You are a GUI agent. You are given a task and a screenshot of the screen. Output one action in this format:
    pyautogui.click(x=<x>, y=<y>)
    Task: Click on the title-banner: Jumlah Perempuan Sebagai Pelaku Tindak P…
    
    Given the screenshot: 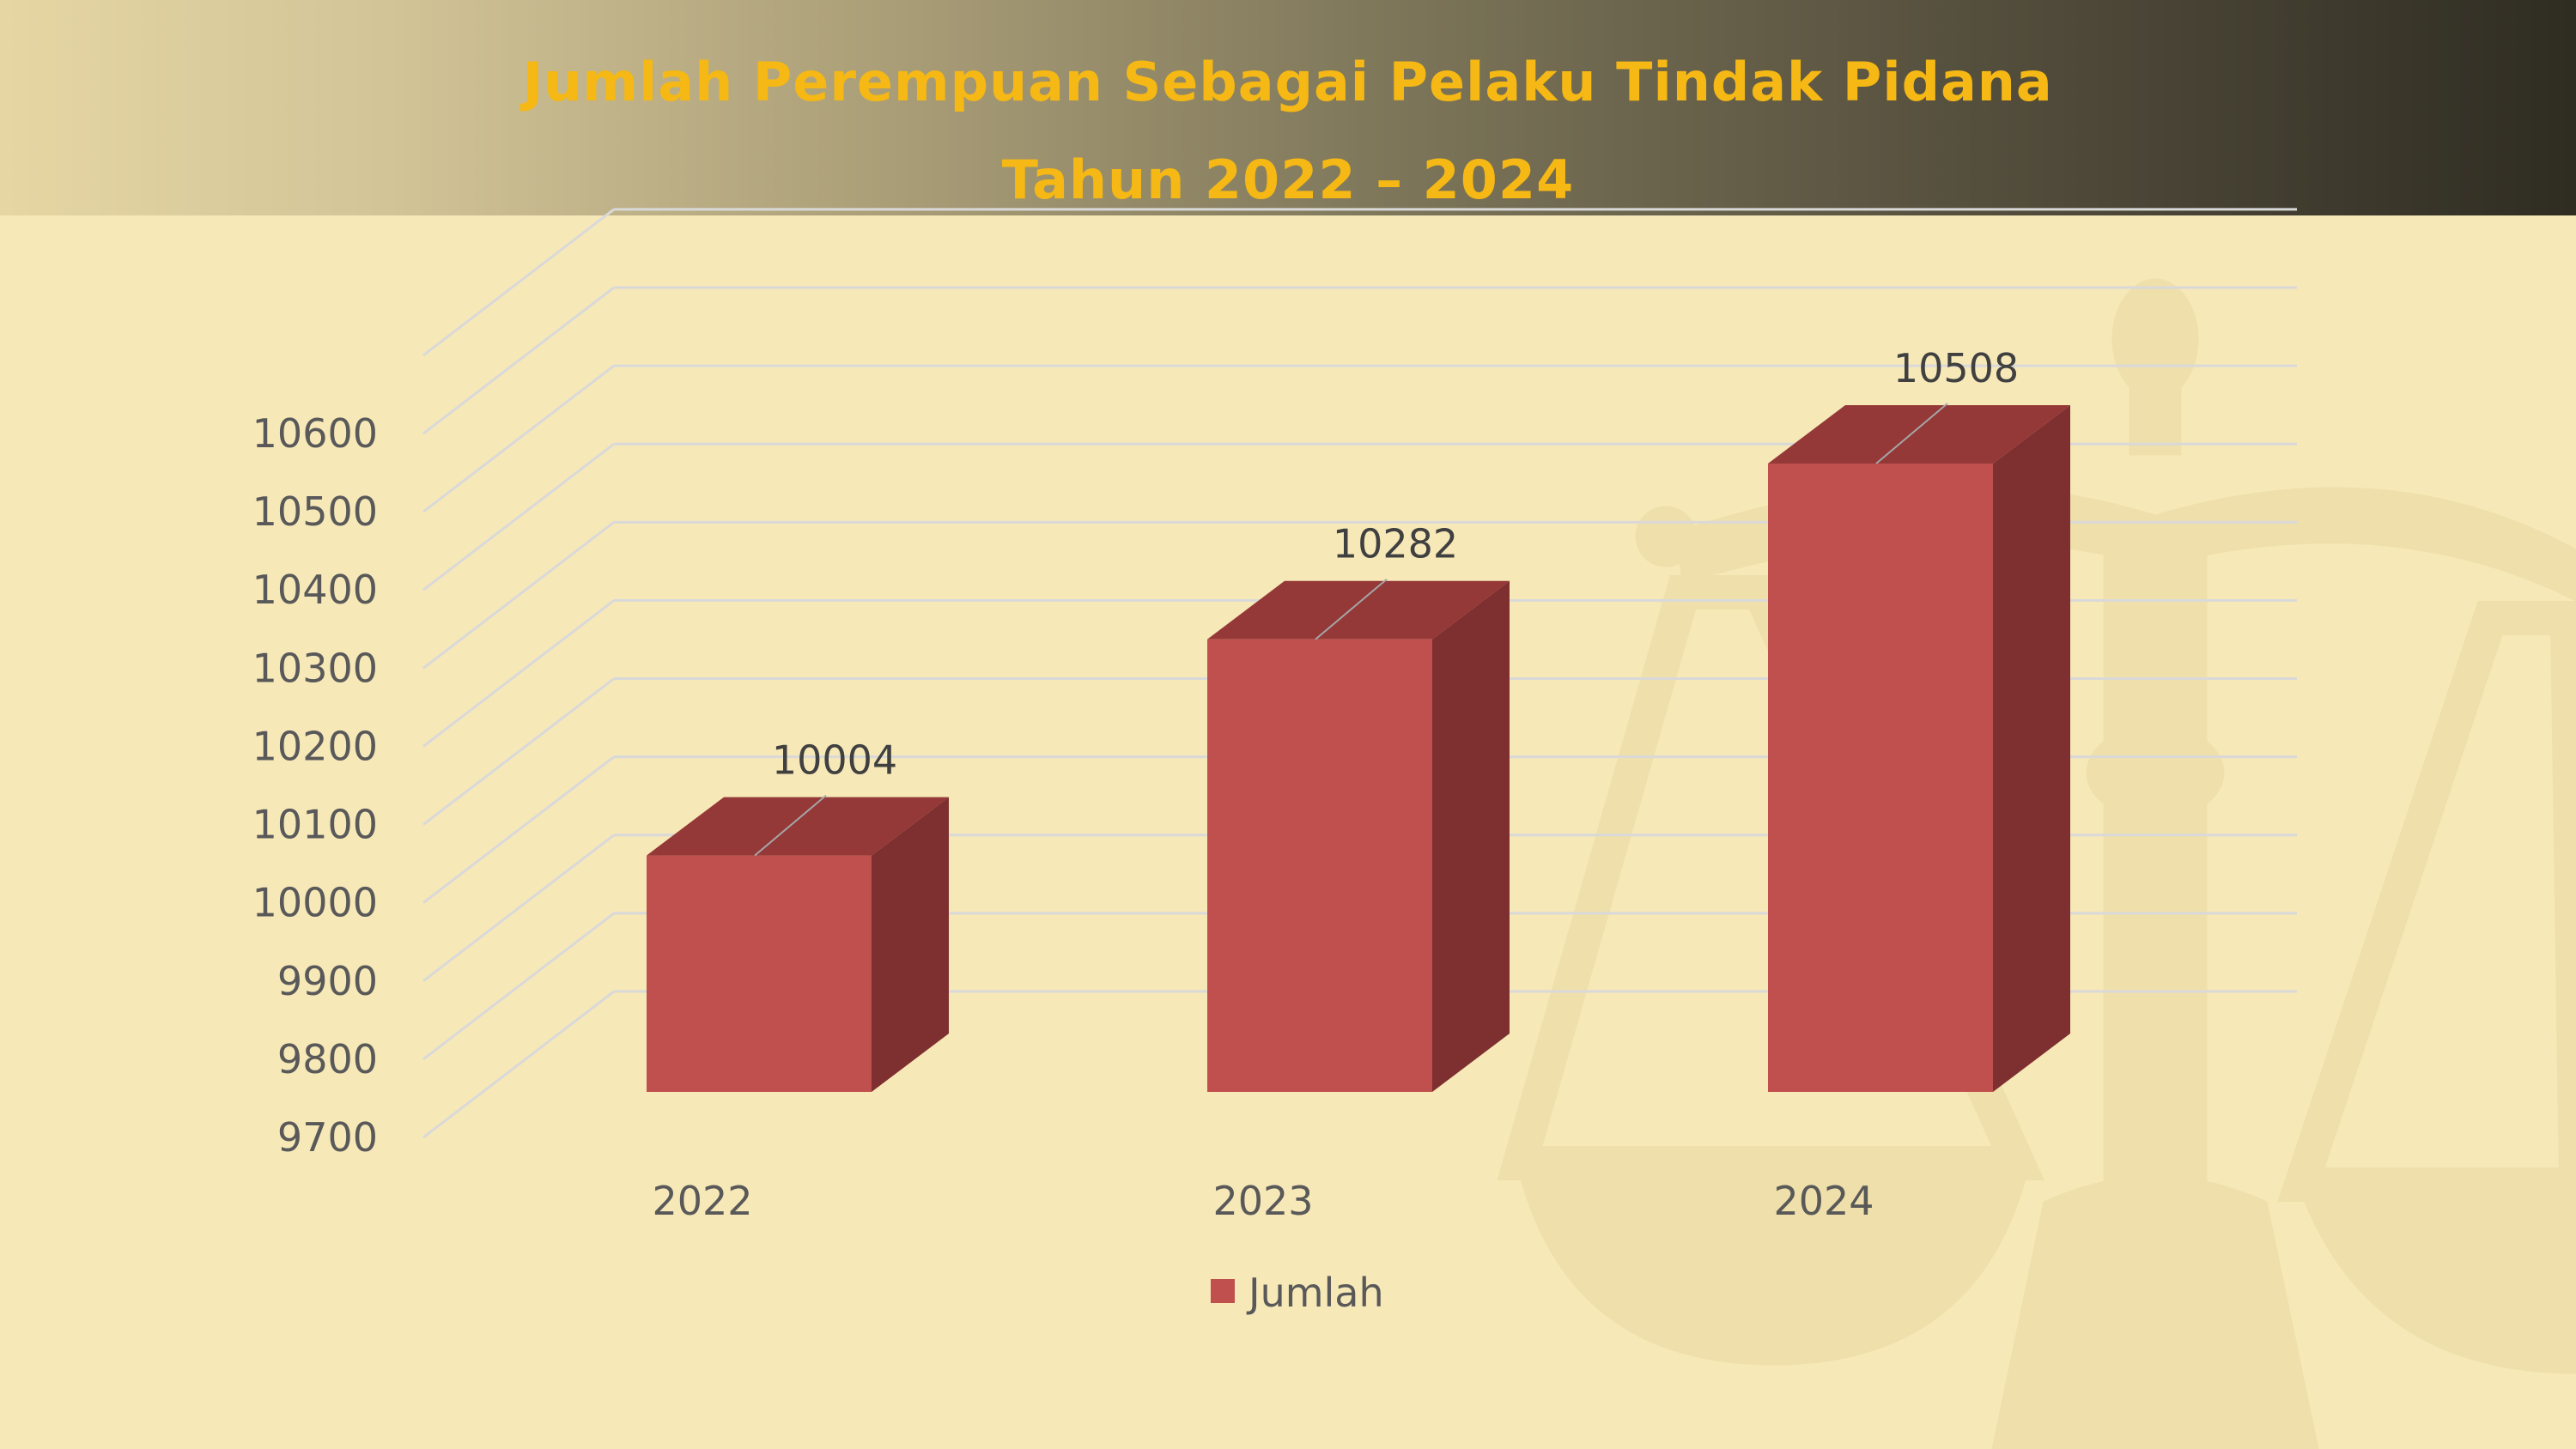 What is the action you would take?
    pyautogui.click(x=1288, y=107)
    